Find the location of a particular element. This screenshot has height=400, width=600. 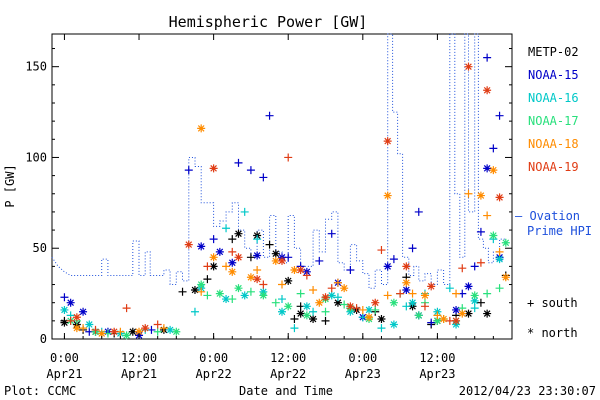

legend-entry-ovation-cont: Prime HPI is located at coordinates (559, 231).